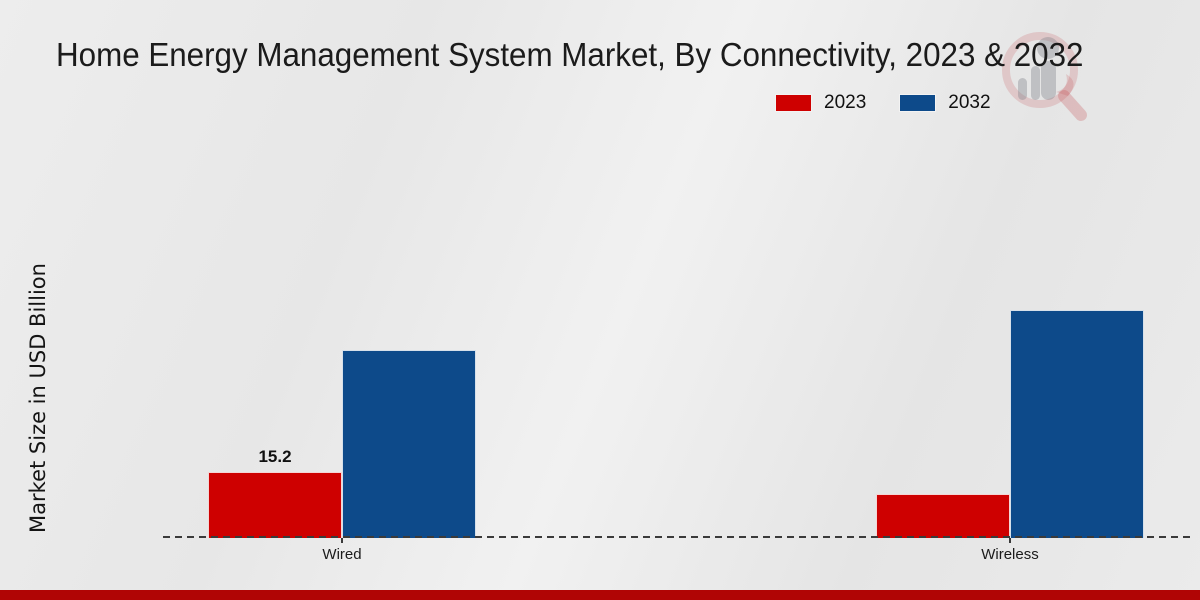 The height and width of the screenshot is (600, 1200). I want to click on bar-2023-wired, so click(275, 504).